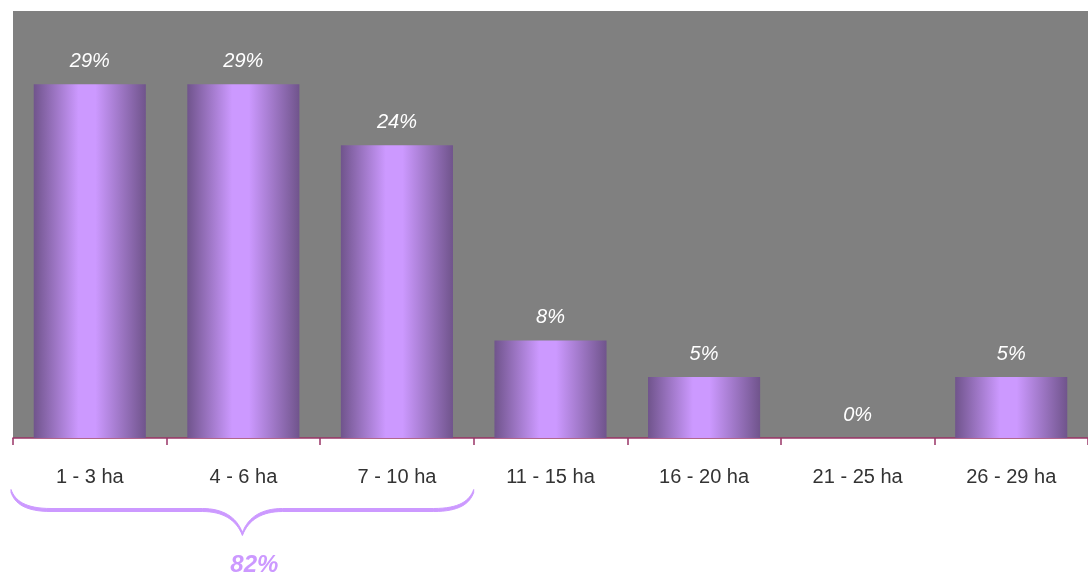 The height and width of the screenshot is (586, 1088). What do you see at coordinates (704, 476) in the screenshot?
I see `x-tick-label: 16 - 20 ha` at bounding box center [704, 476].